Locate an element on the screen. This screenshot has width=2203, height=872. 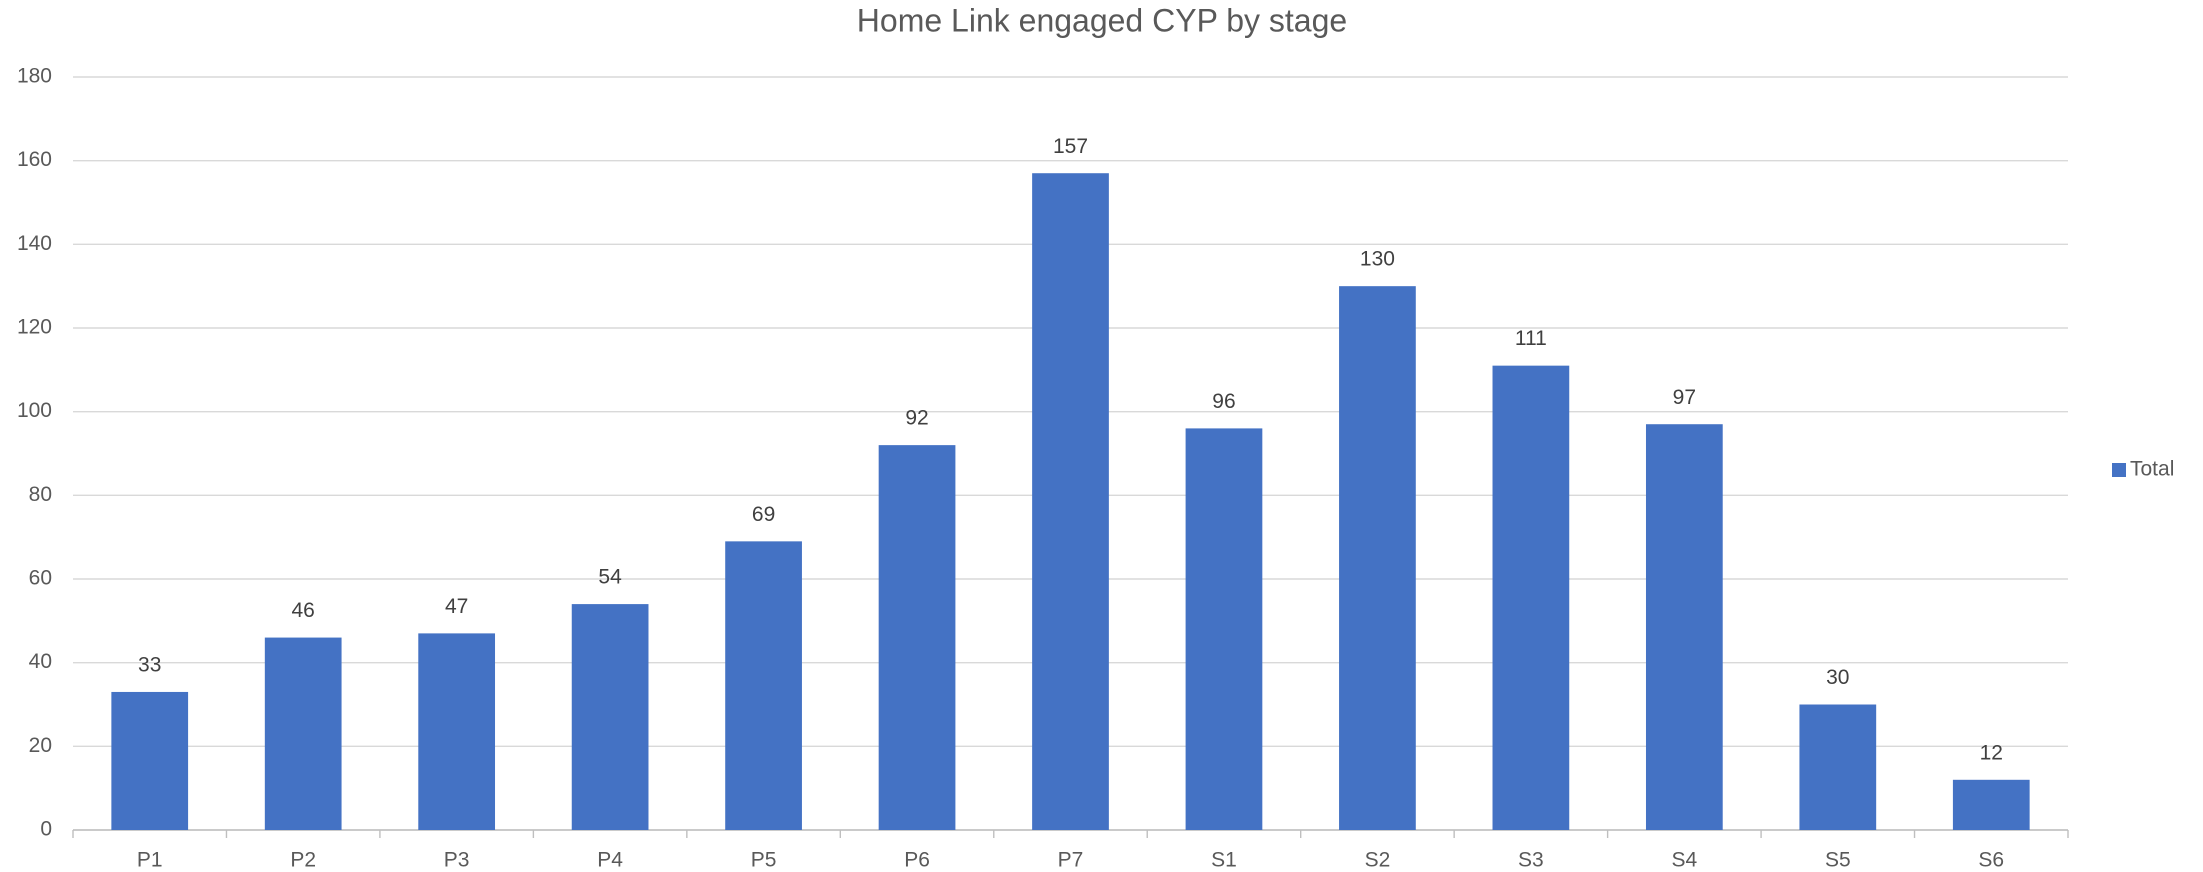
legend-swatch is located at coordinates (2119, 470).